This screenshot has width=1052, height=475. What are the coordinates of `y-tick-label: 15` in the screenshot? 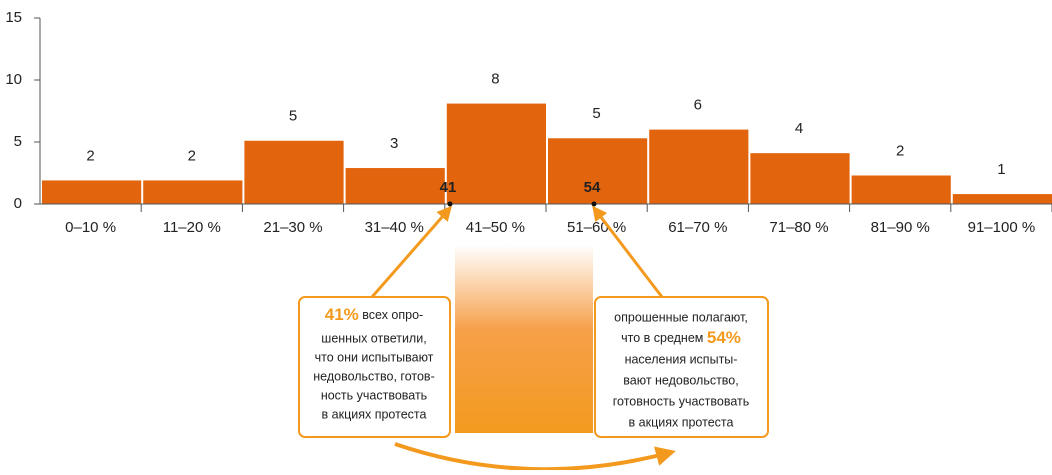 It's located at (13, 17).